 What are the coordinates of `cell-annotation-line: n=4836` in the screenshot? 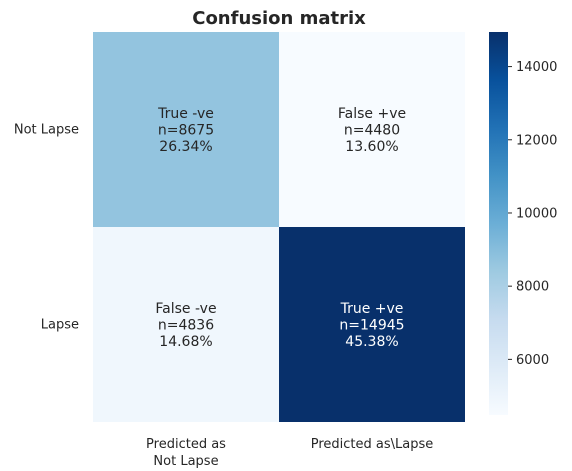 It's located at (186, 326).